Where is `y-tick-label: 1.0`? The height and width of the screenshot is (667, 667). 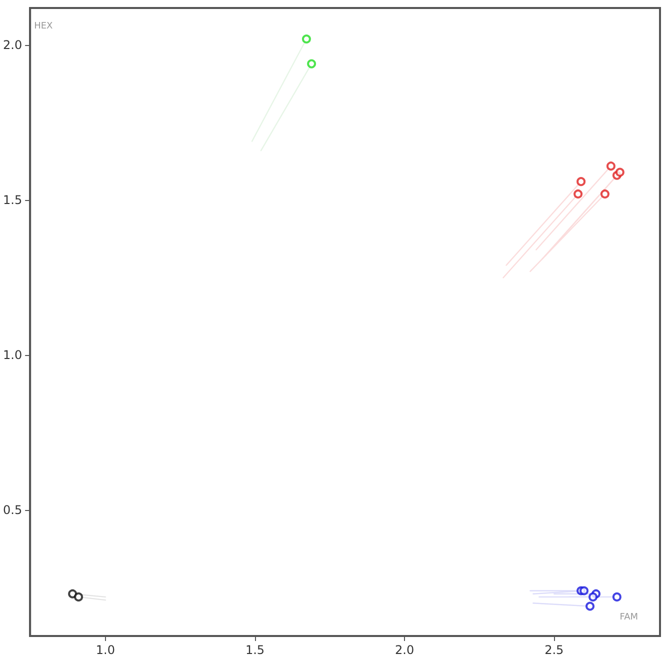
y-tick-label: 1.0 is located at coordinates (12, 355).